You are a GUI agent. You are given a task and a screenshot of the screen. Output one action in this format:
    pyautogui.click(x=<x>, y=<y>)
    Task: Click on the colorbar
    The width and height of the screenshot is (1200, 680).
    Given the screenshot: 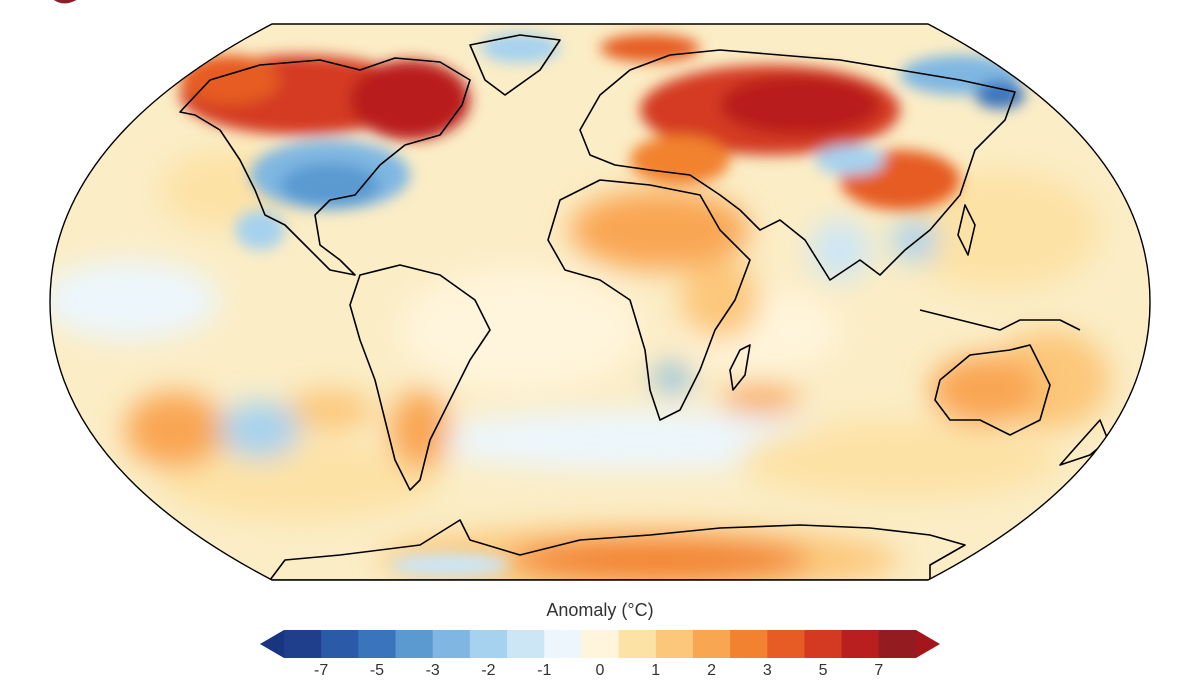 What is the action you would take?
    pyautogui.click(x=600, y=644)
    